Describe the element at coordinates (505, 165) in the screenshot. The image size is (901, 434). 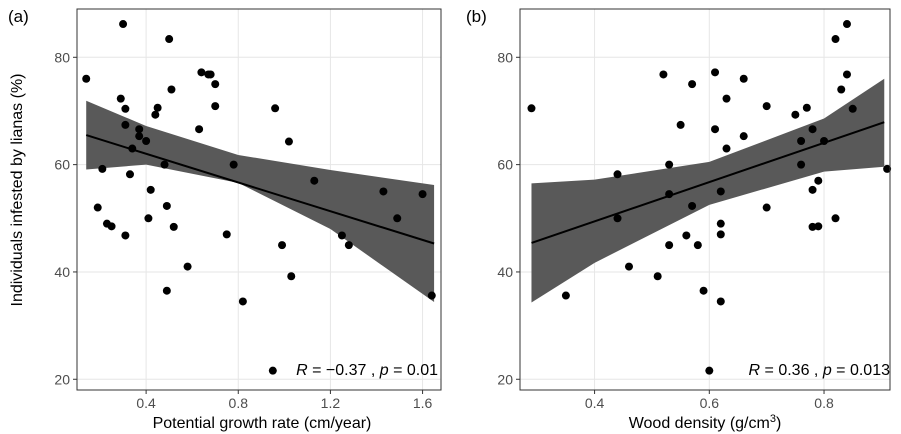
I see `panel-b-y-tick-label-2: 60` at that location.